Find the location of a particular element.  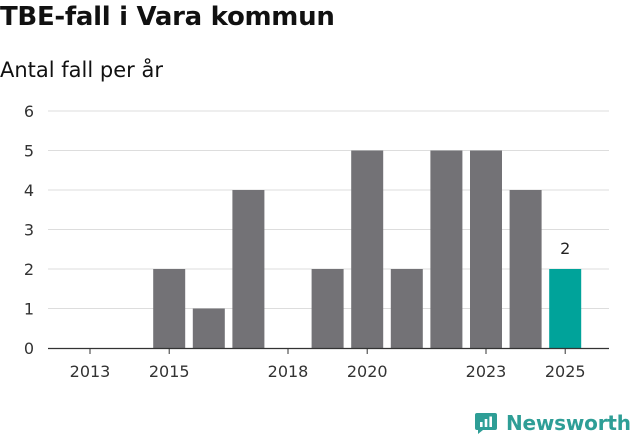

newsworthy-brand: Newsworthy is located at coordinates (552, 423).